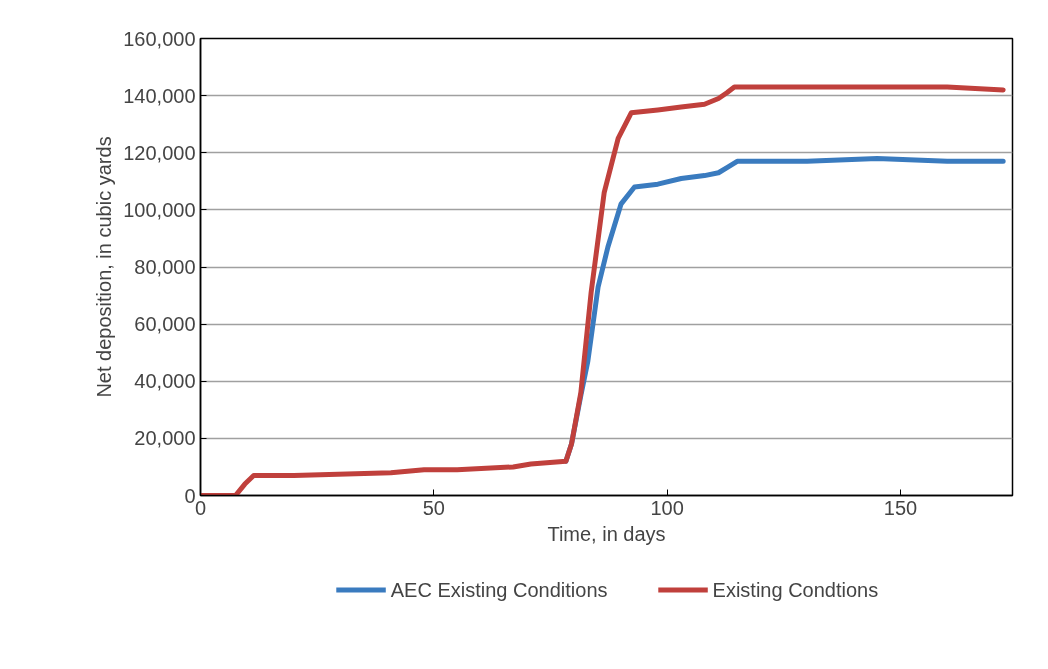 This screenshot has height=669, width=1048. I want to click on legend-label: AEC Existing Conditions, so click(499, 589).